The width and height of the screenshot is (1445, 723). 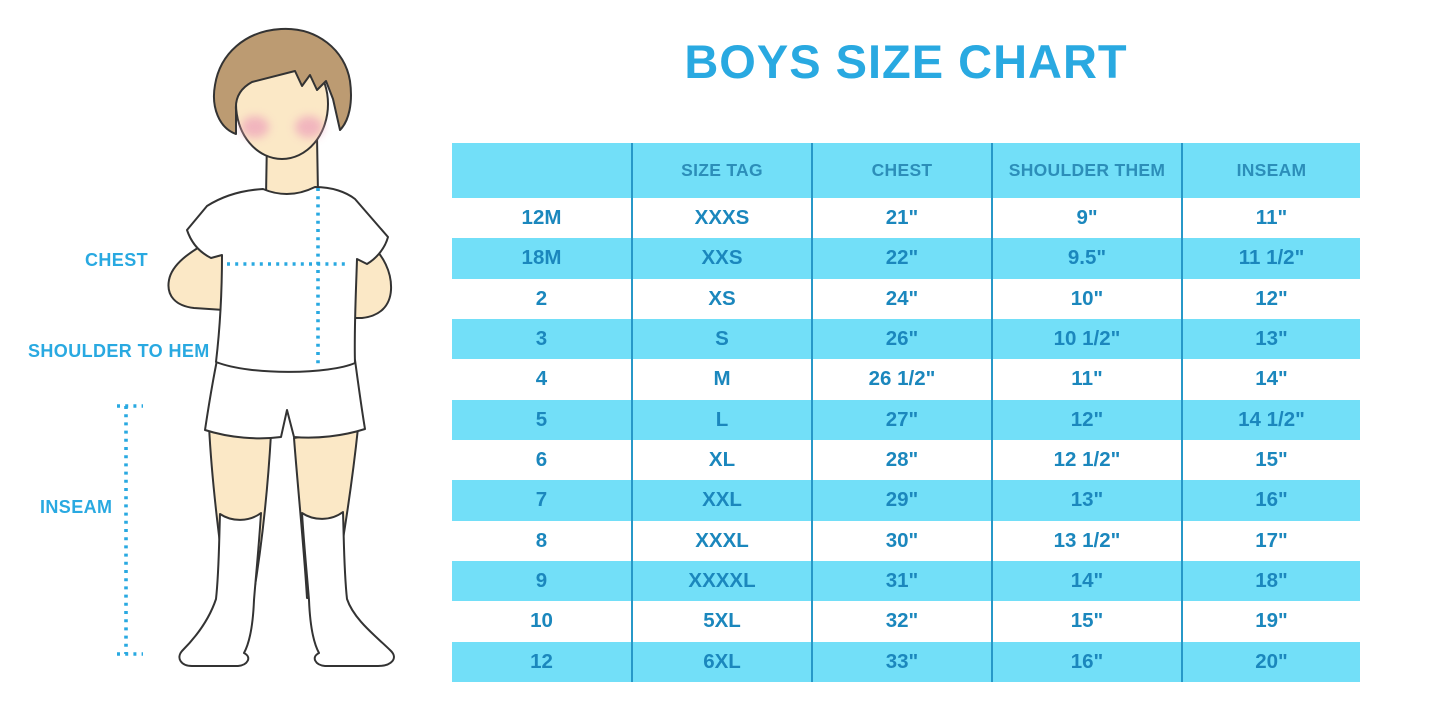 What do you see at coordinates (1088, 170) in the screenshot?
I see `column-header: SHOULDER THEM` at bounding box center [1088, 170].